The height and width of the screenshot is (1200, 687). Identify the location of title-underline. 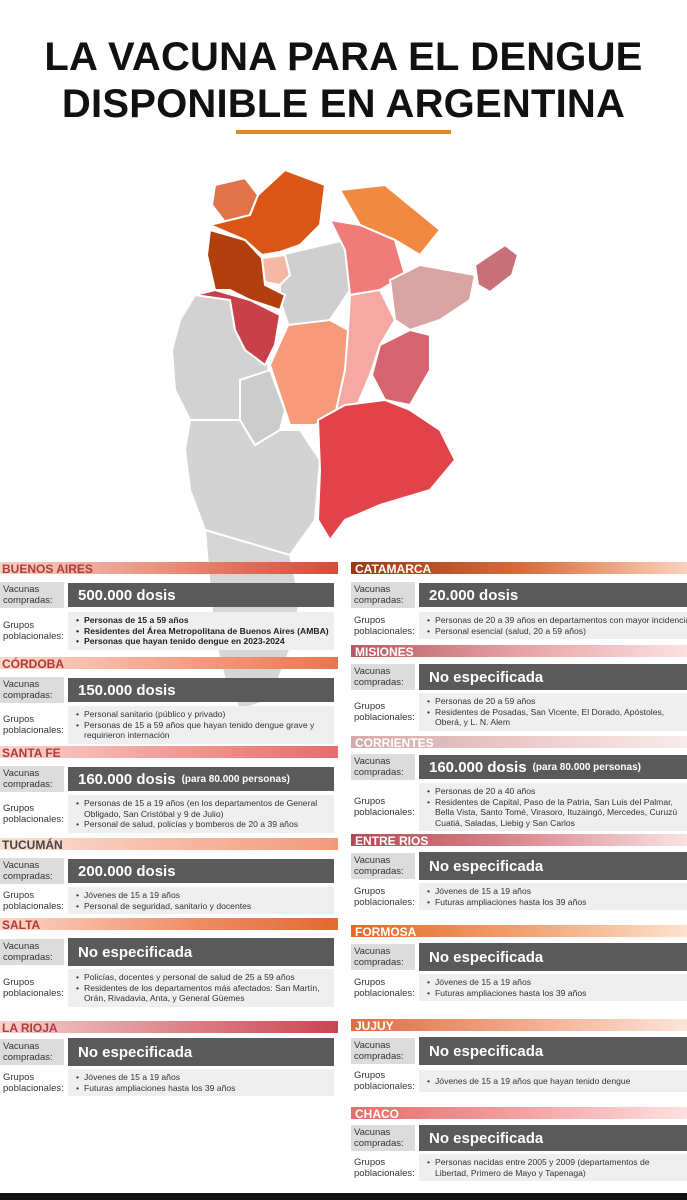
(343, 132).